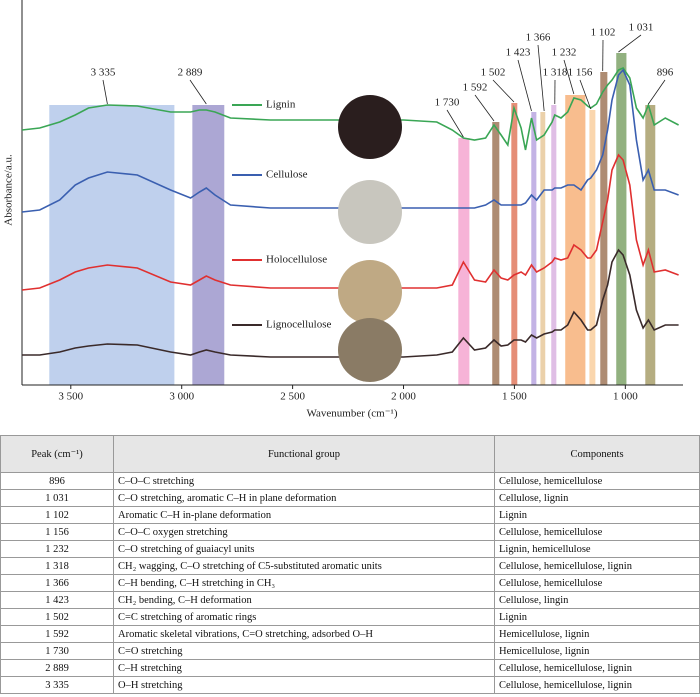 Image resolution: width=700 pixels, height=697 pixels. What do you see at coordinates (296, 260) in the screenshot?
I see `legend-label: Holocellulose` at bounding box center [296, 260].